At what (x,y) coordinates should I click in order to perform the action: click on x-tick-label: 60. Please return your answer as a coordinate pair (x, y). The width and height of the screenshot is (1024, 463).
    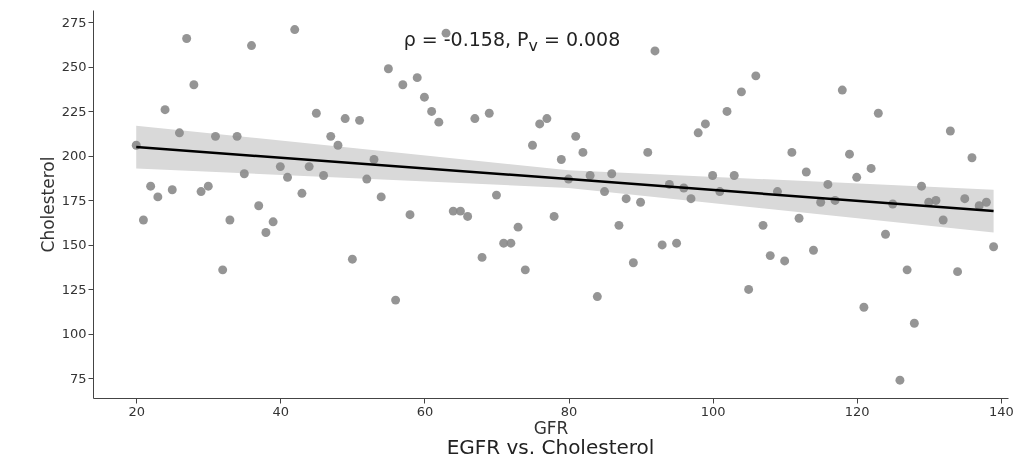
    Looking at the image, I should click on (425, 411).